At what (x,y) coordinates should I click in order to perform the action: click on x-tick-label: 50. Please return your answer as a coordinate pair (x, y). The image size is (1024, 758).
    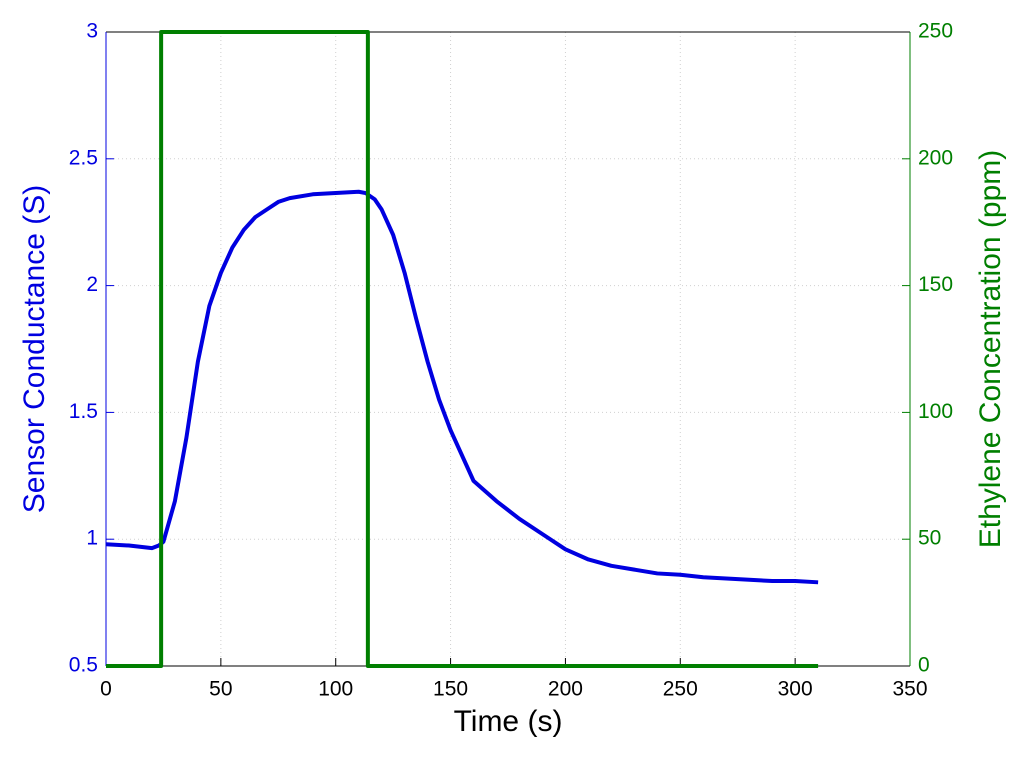
    Looking at the image, I should click on (220, 689).